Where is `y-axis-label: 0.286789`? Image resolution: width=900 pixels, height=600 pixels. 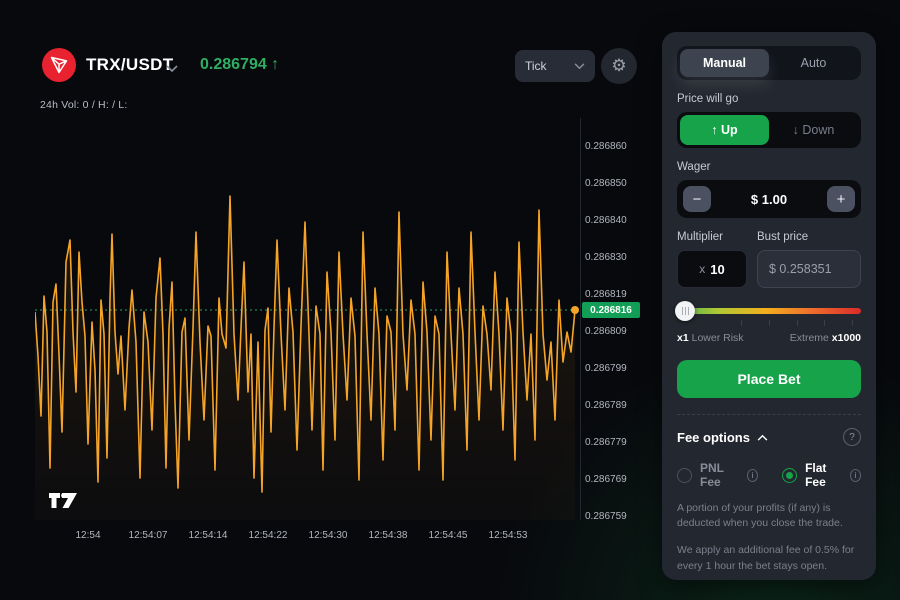 y-axis-label: 0.286789 is located at coordinates (606, 405).